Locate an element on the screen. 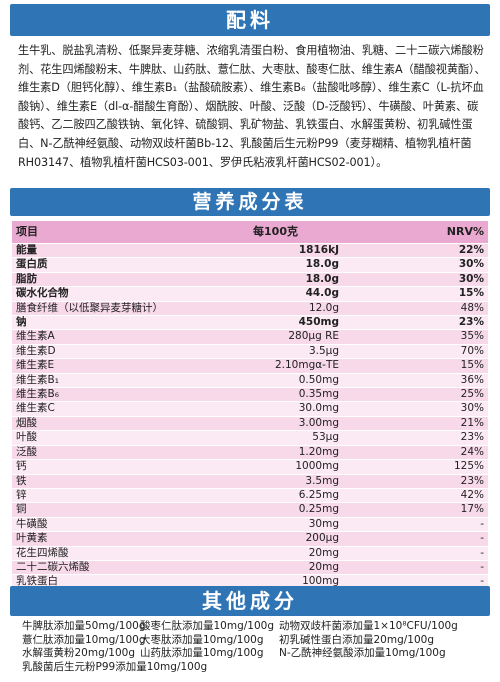 This screenshot has width=500, height=682. nutrient-amount: 30mg is located at coordinates (275, 525).